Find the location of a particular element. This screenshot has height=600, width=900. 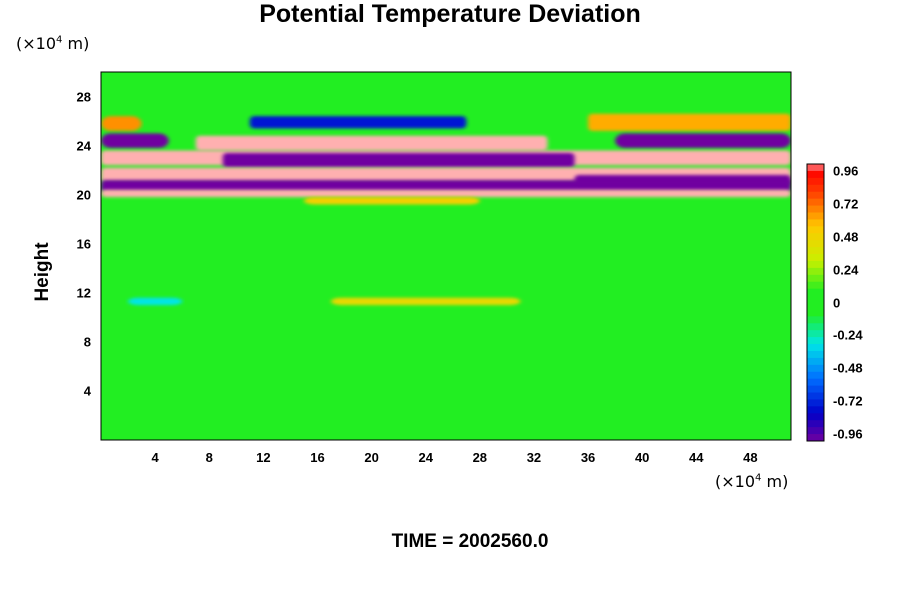

y-tick-label: 24 is located at coordinates (83, 146).